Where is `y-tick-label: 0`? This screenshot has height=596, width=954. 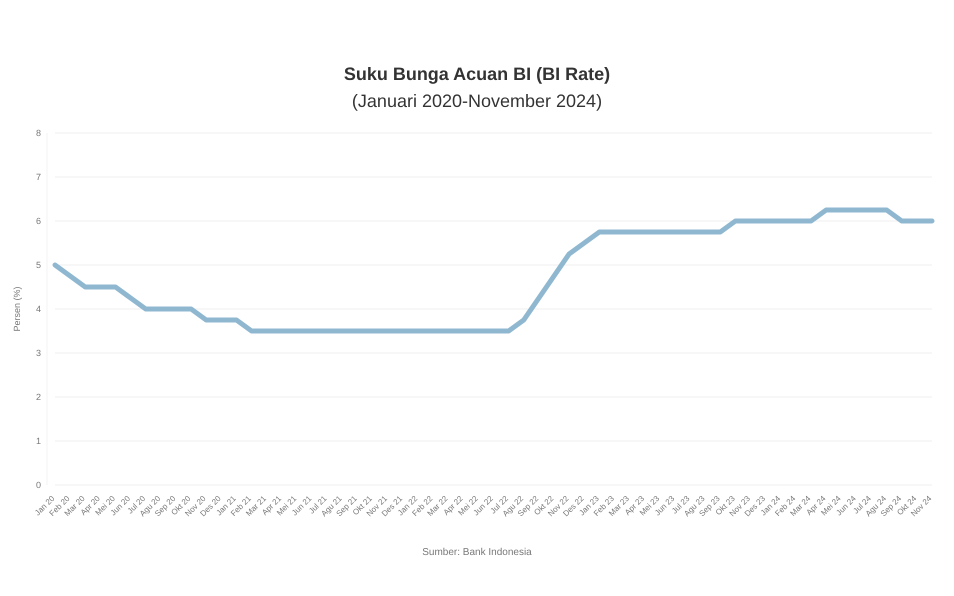 y-tick-label: 0 is located at coordinates (38, 485).